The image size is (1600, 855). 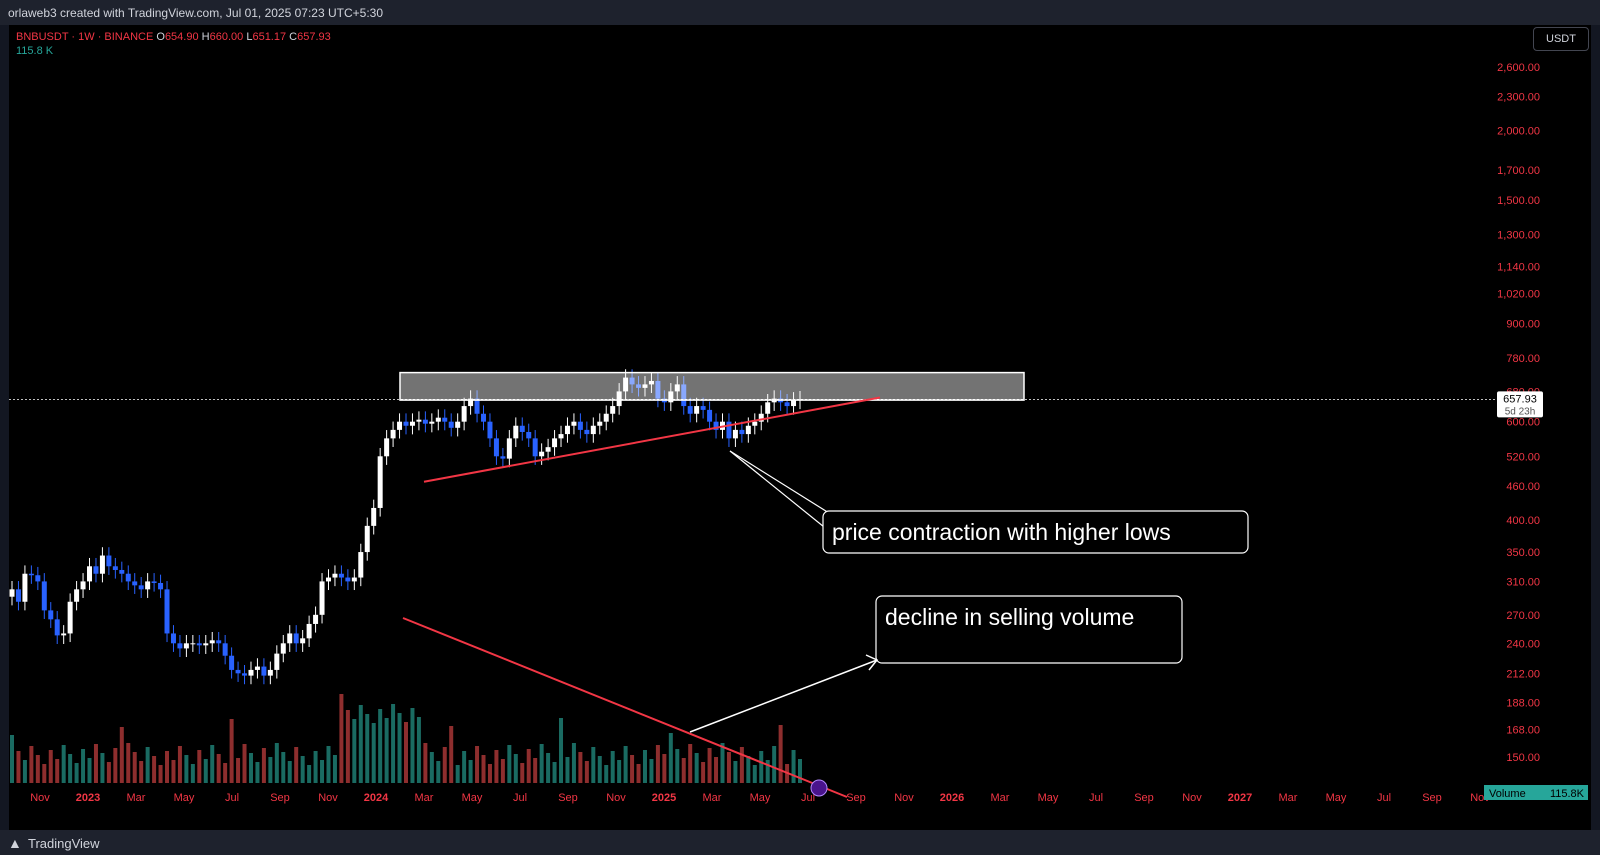 I want to click on symbol-name: BNBUSDT · 1W · BINANCE, so click(x=85, y=37).